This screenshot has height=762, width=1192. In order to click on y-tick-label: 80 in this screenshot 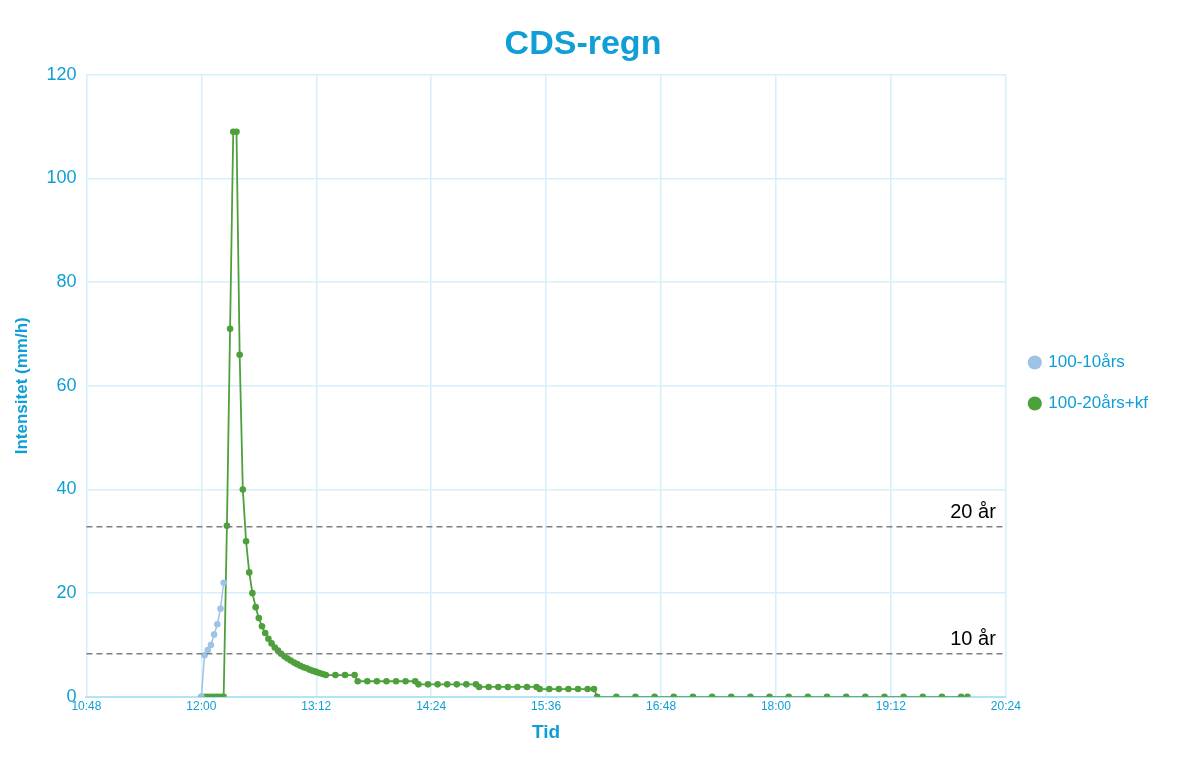, I will do `click(66, 281)`.